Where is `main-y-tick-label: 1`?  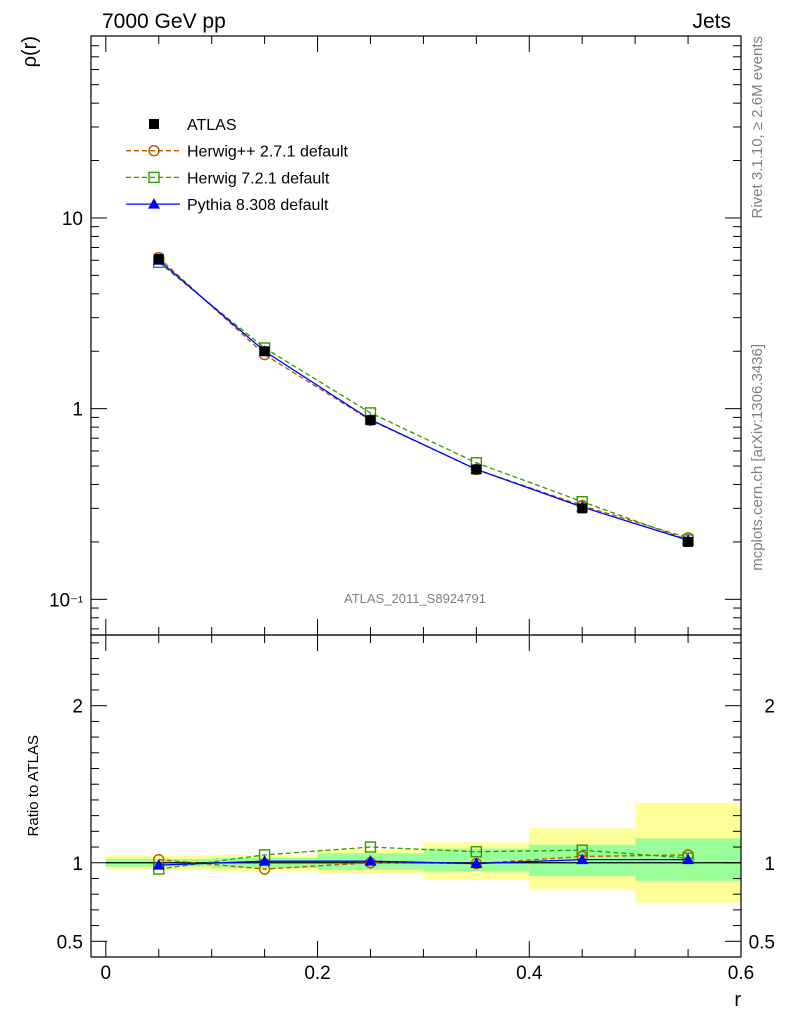 main-y-tick-label: 1 is located at coordinates (77, 410).